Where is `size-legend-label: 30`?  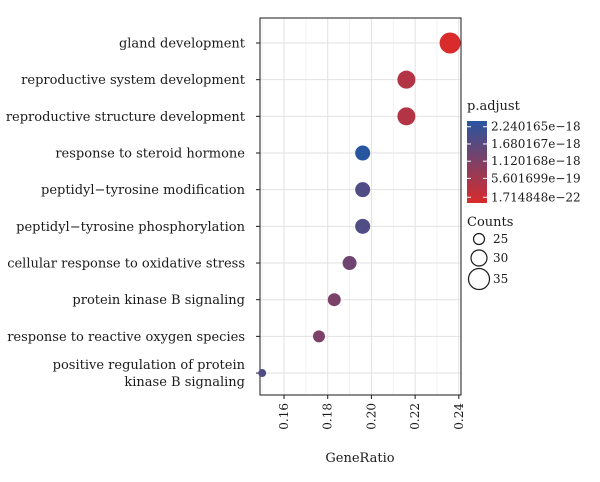
size-legend-label: 30 is located at coordinates (500, 258).